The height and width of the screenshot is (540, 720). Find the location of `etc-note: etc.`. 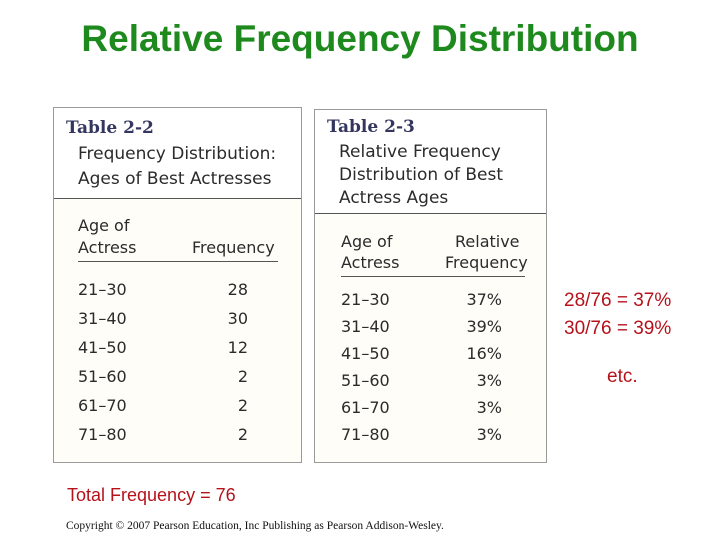

etc-note: etc. is located at coordinates (622, 376).